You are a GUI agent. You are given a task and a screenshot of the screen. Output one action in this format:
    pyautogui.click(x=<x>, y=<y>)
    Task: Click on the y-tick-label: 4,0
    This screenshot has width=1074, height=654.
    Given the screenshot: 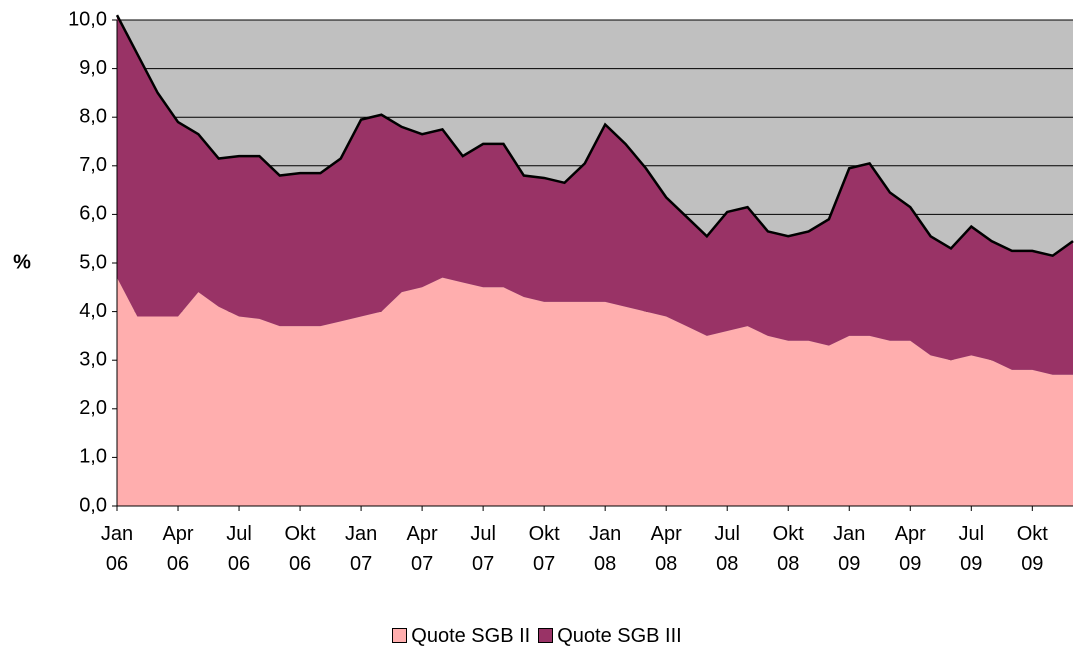 What is the action you would take?
    pyautogui.click(x=93, y=311)
    